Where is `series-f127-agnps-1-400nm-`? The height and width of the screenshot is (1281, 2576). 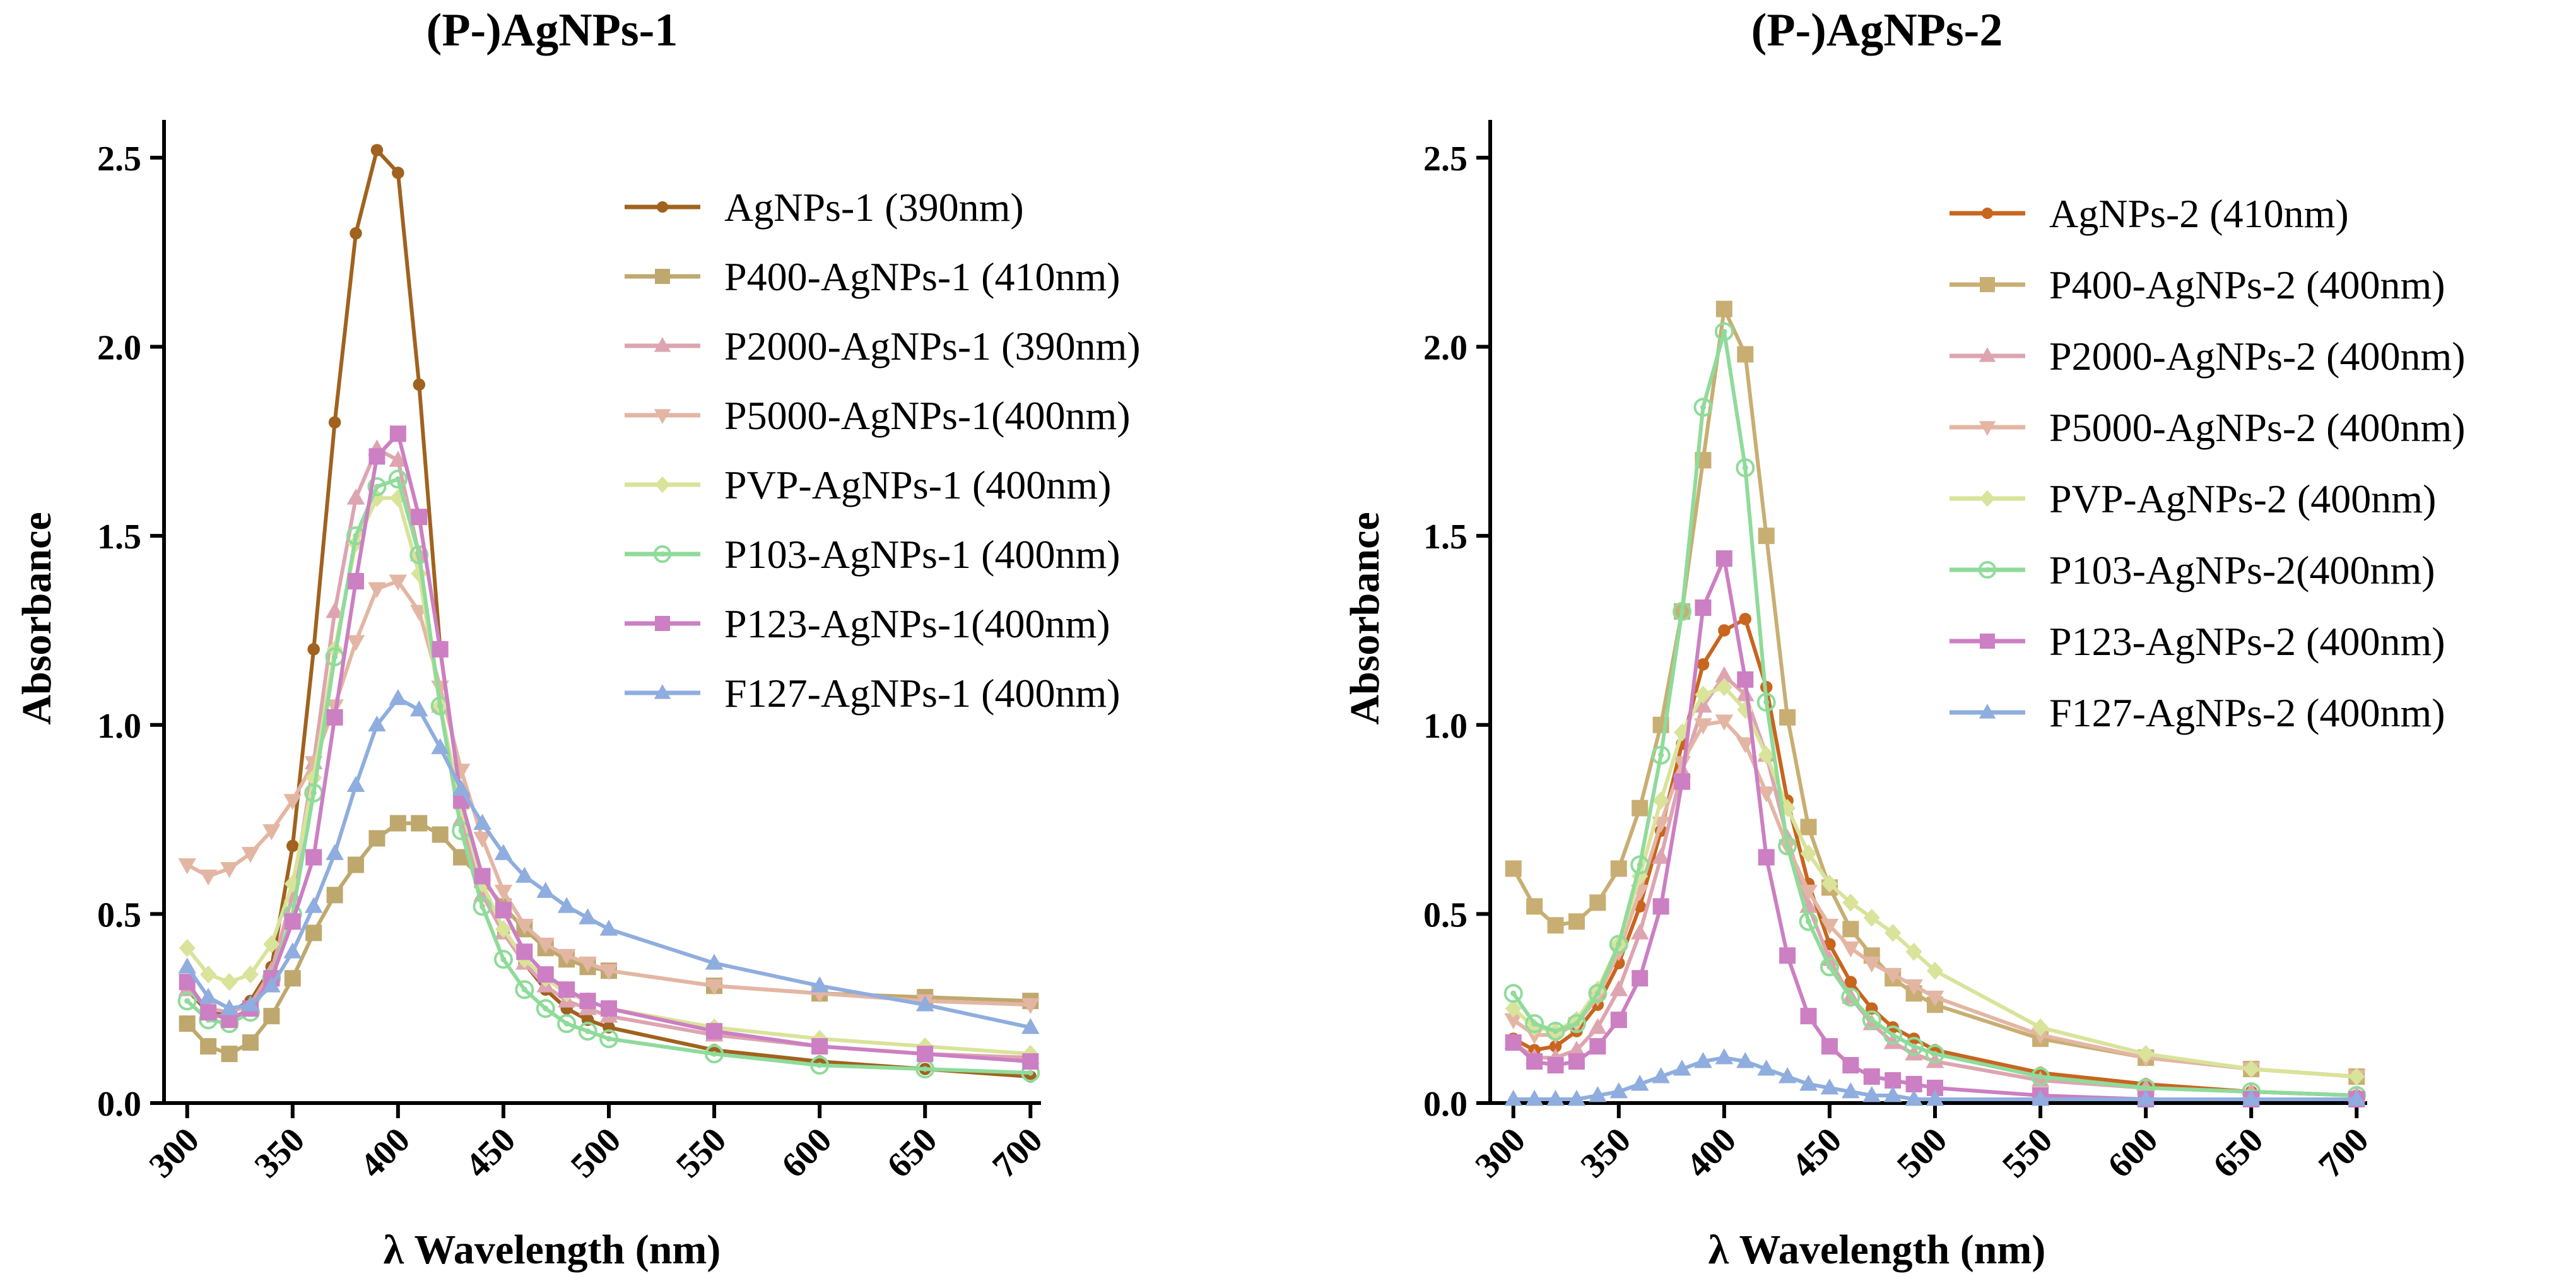
series-f127-agnps-1-400nm- is located at coordinates (609, 861).